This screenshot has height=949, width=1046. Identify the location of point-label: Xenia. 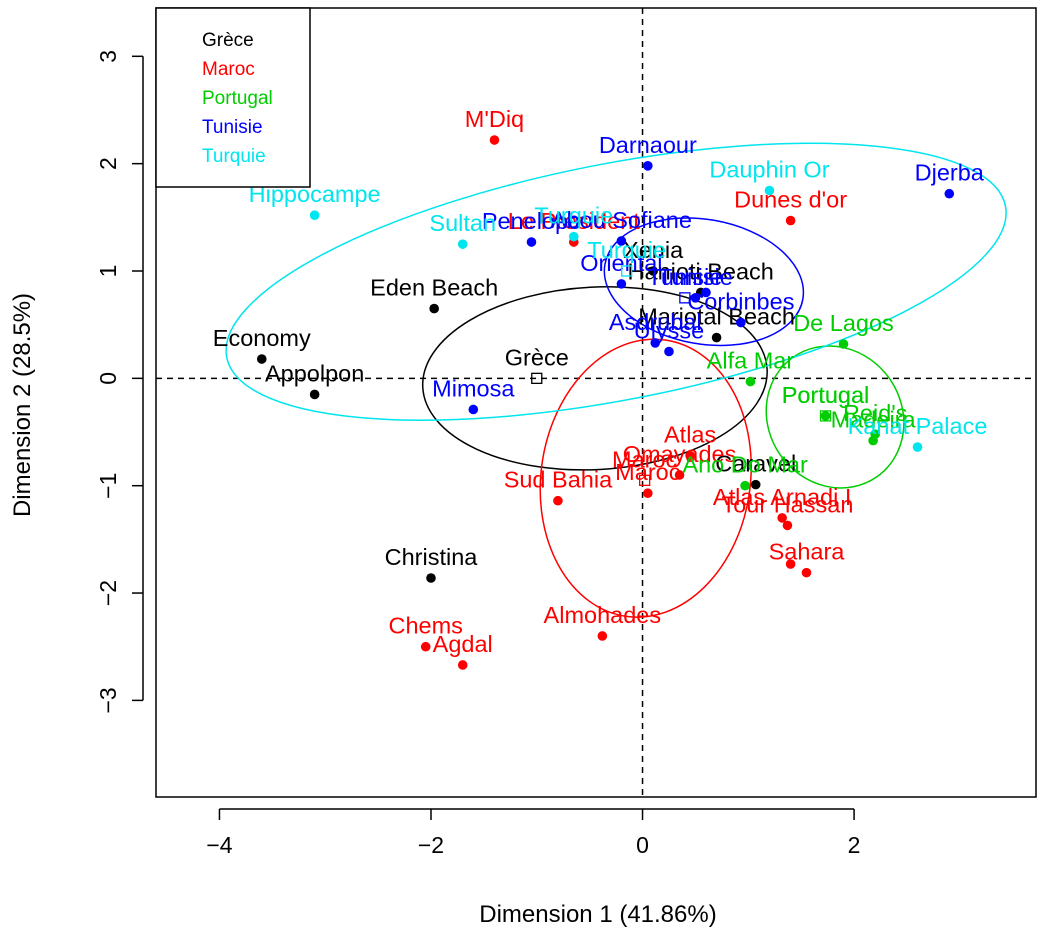
(653, 250).